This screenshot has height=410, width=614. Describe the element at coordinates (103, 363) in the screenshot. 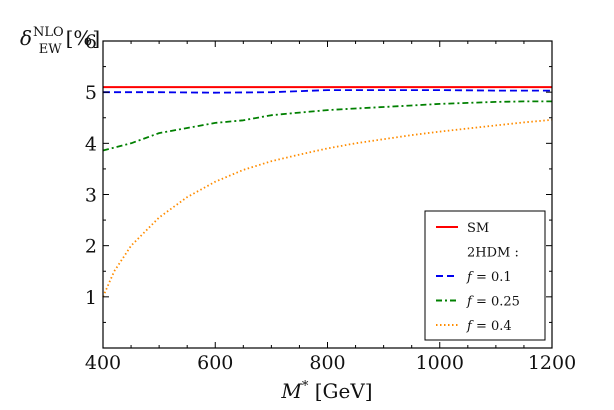

I see `x-tick-label: 400` at that location.